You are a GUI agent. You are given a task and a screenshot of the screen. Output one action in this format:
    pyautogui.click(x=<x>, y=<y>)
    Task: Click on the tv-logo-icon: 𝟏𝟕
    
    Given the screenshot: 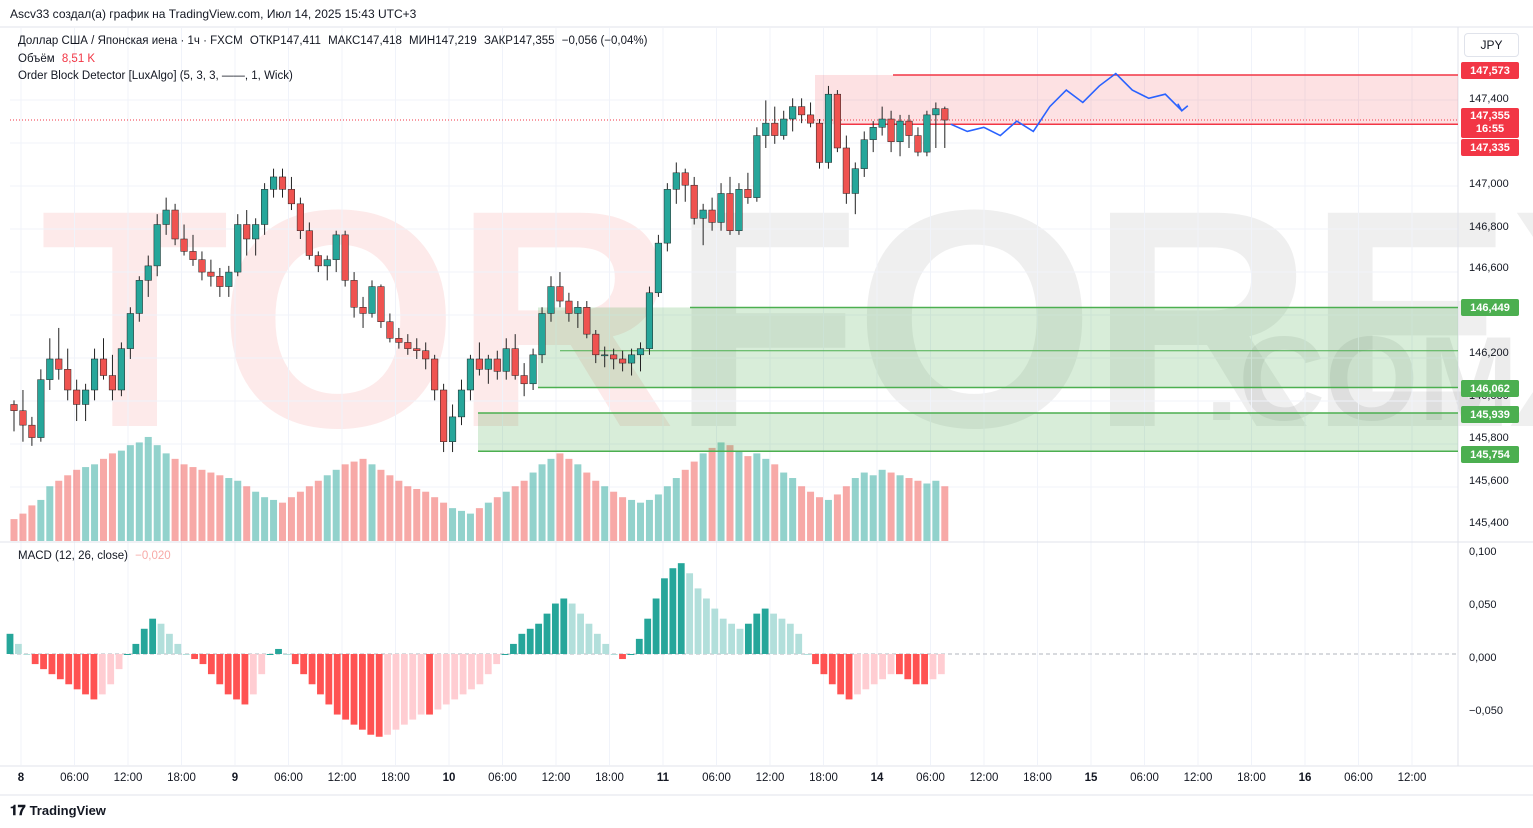 What is the action you would take?
    pyautogui.click(x=18, y=810)
    